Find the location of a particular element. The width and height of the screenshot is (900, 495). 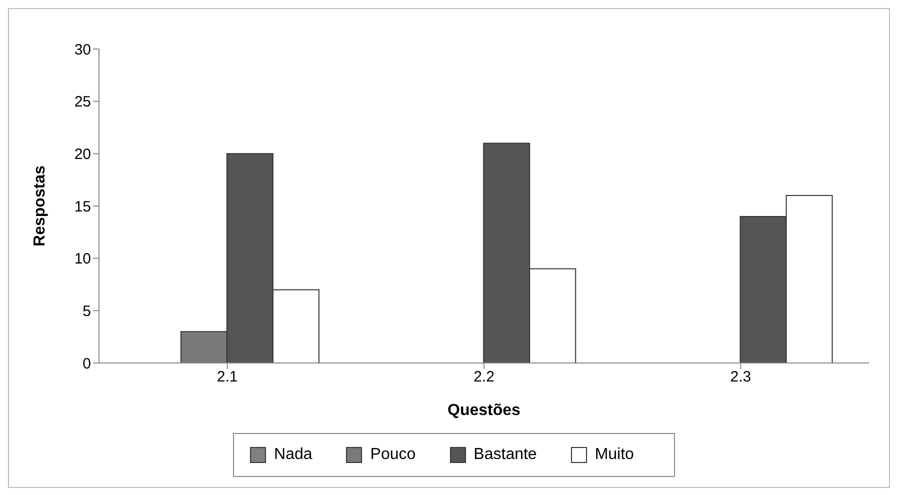

y-tick-label: 5 is located at coordinates (86, 311).